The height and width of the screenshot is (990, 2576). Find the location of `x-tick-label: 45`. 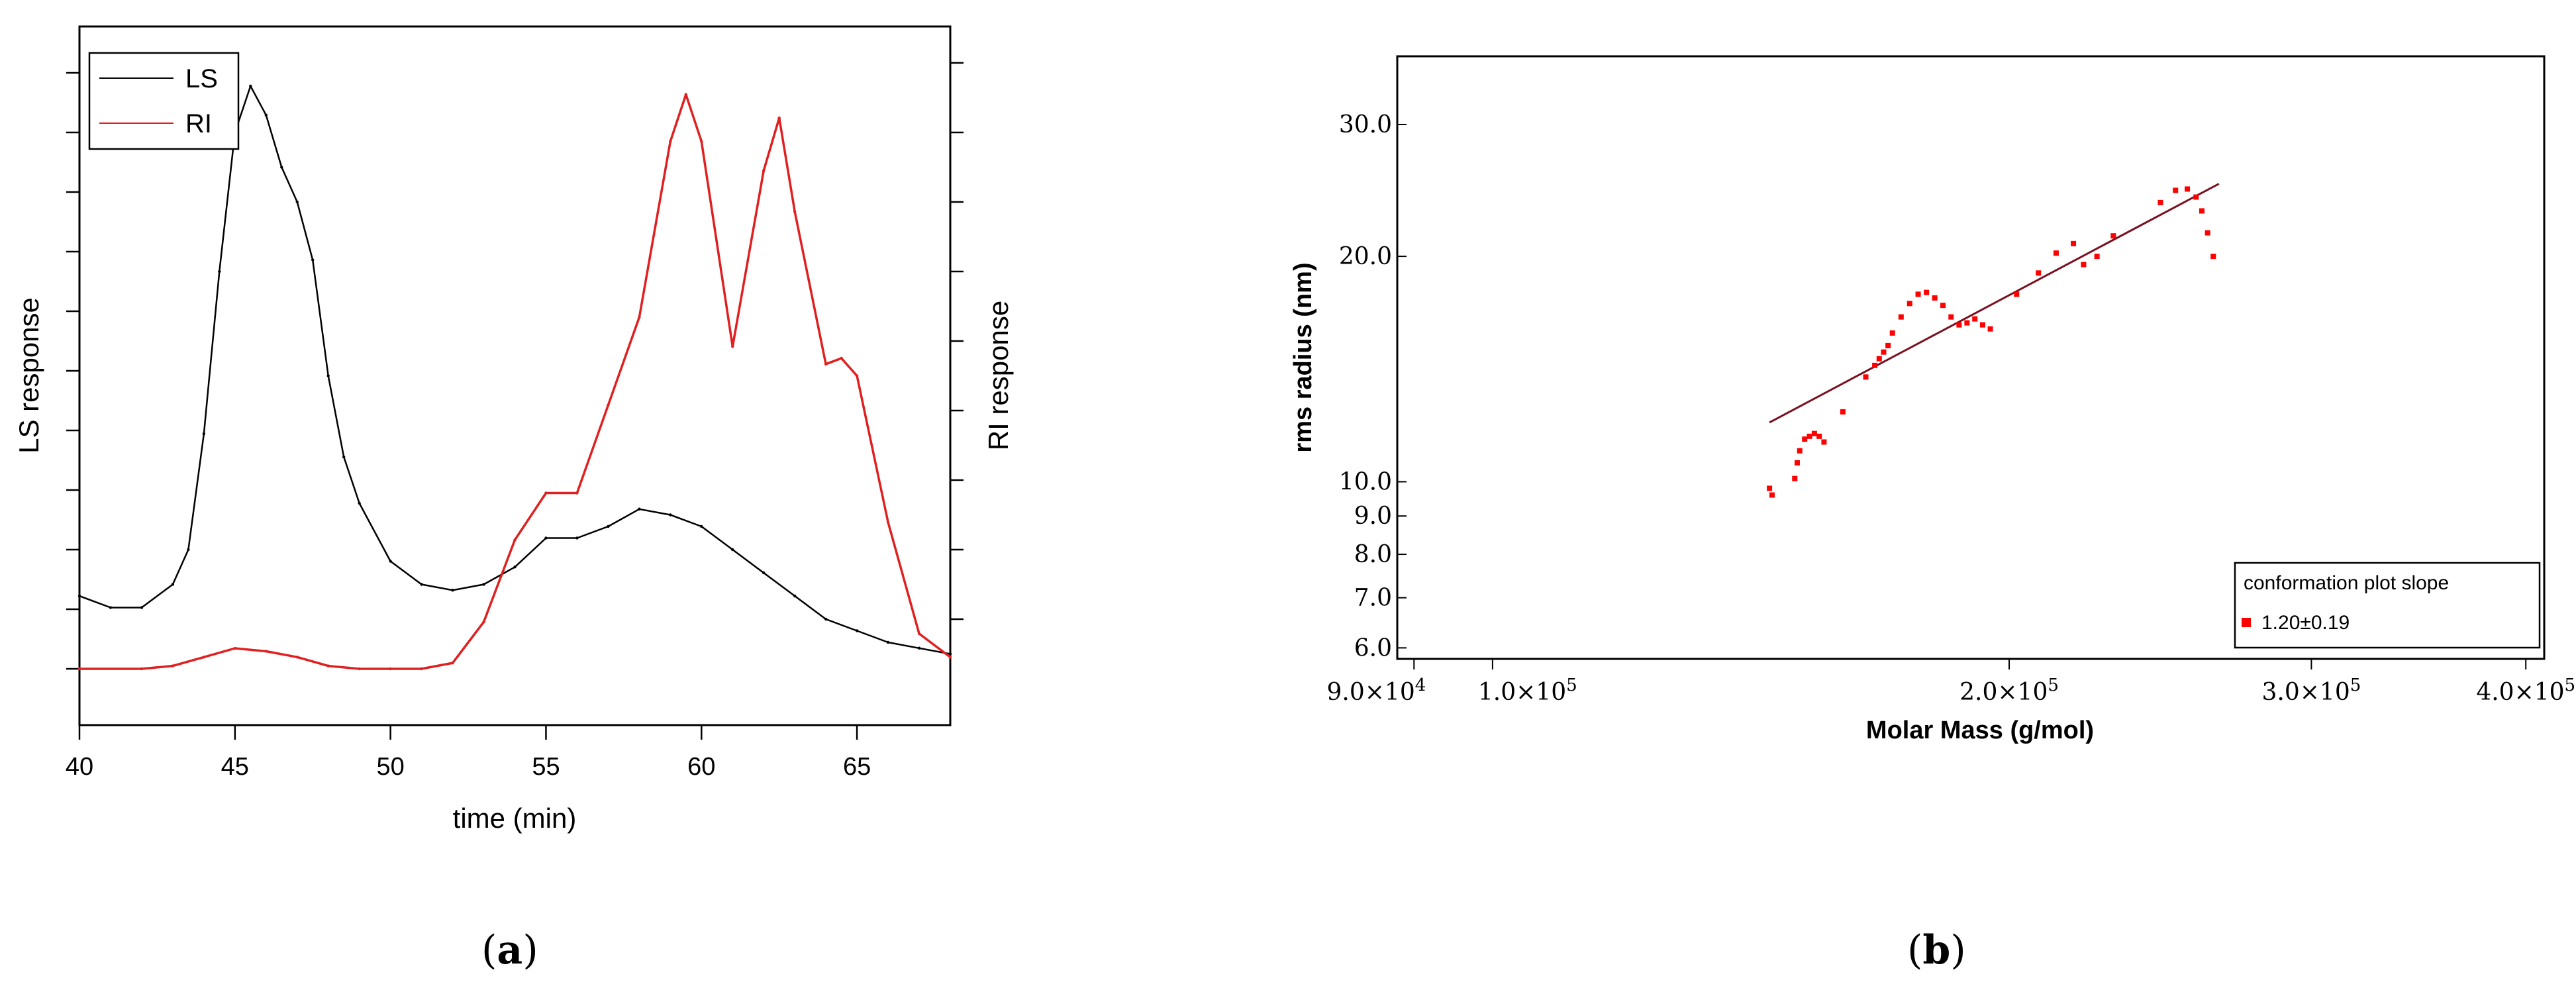

x-tick-label: 45 is located at coordinates (235, 767).